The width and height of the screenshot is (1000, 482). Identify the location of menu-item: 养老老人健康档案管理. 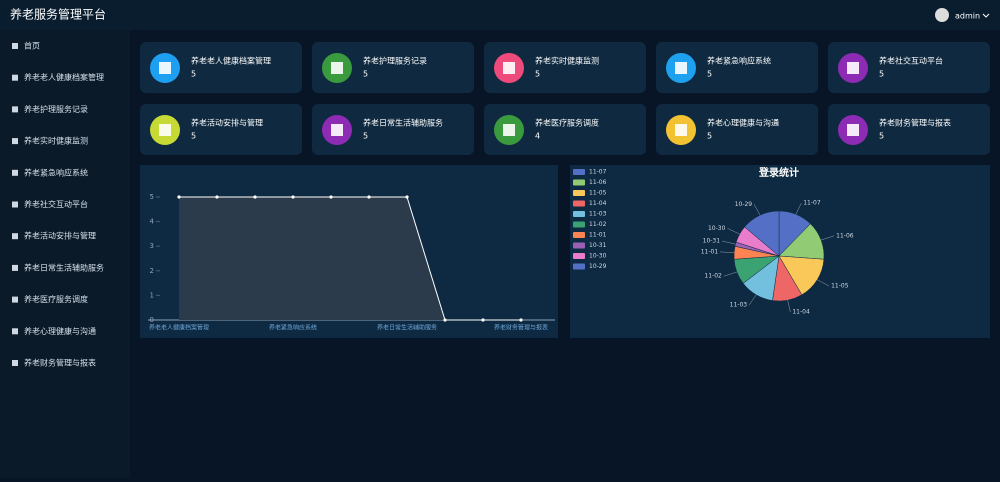
(64, 77).